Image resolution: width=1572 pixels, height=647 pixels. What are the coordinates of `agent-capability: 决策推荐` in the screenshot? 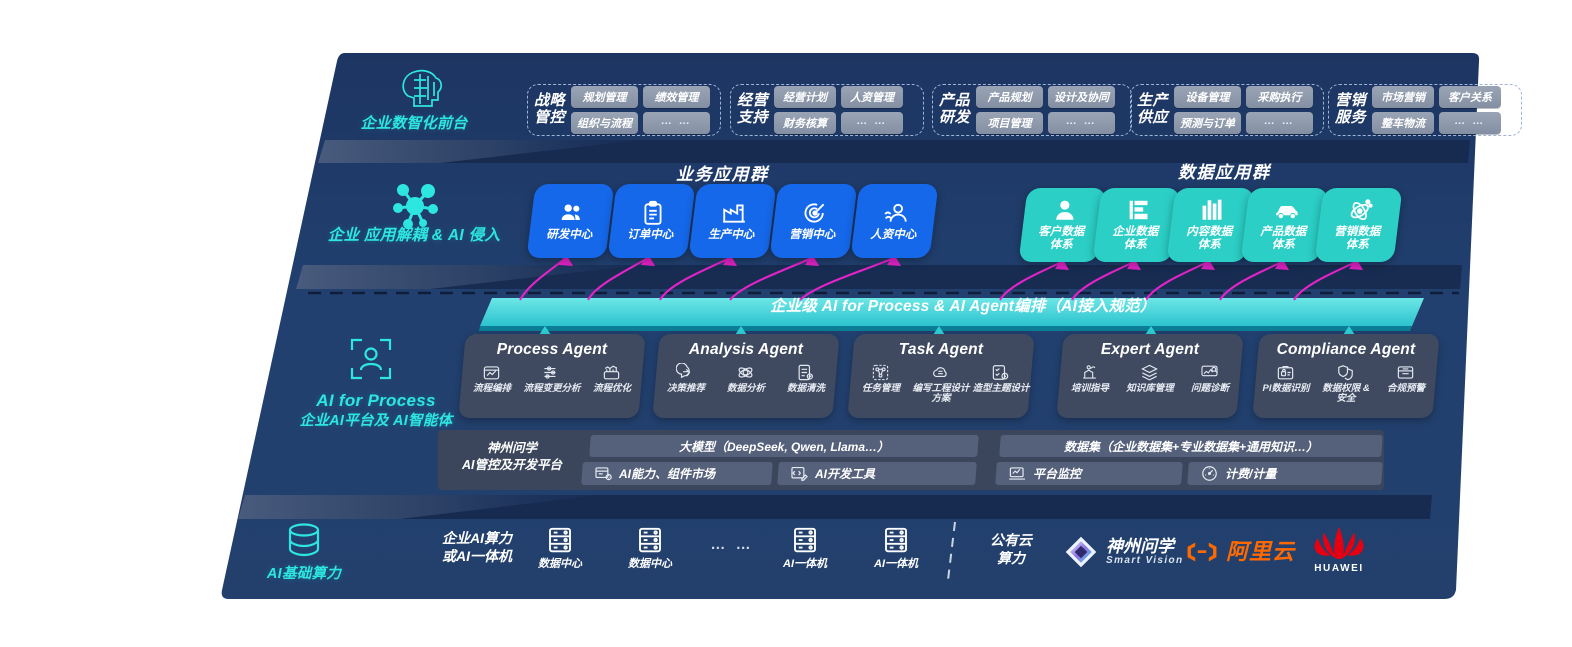 It's located at (685, 378).